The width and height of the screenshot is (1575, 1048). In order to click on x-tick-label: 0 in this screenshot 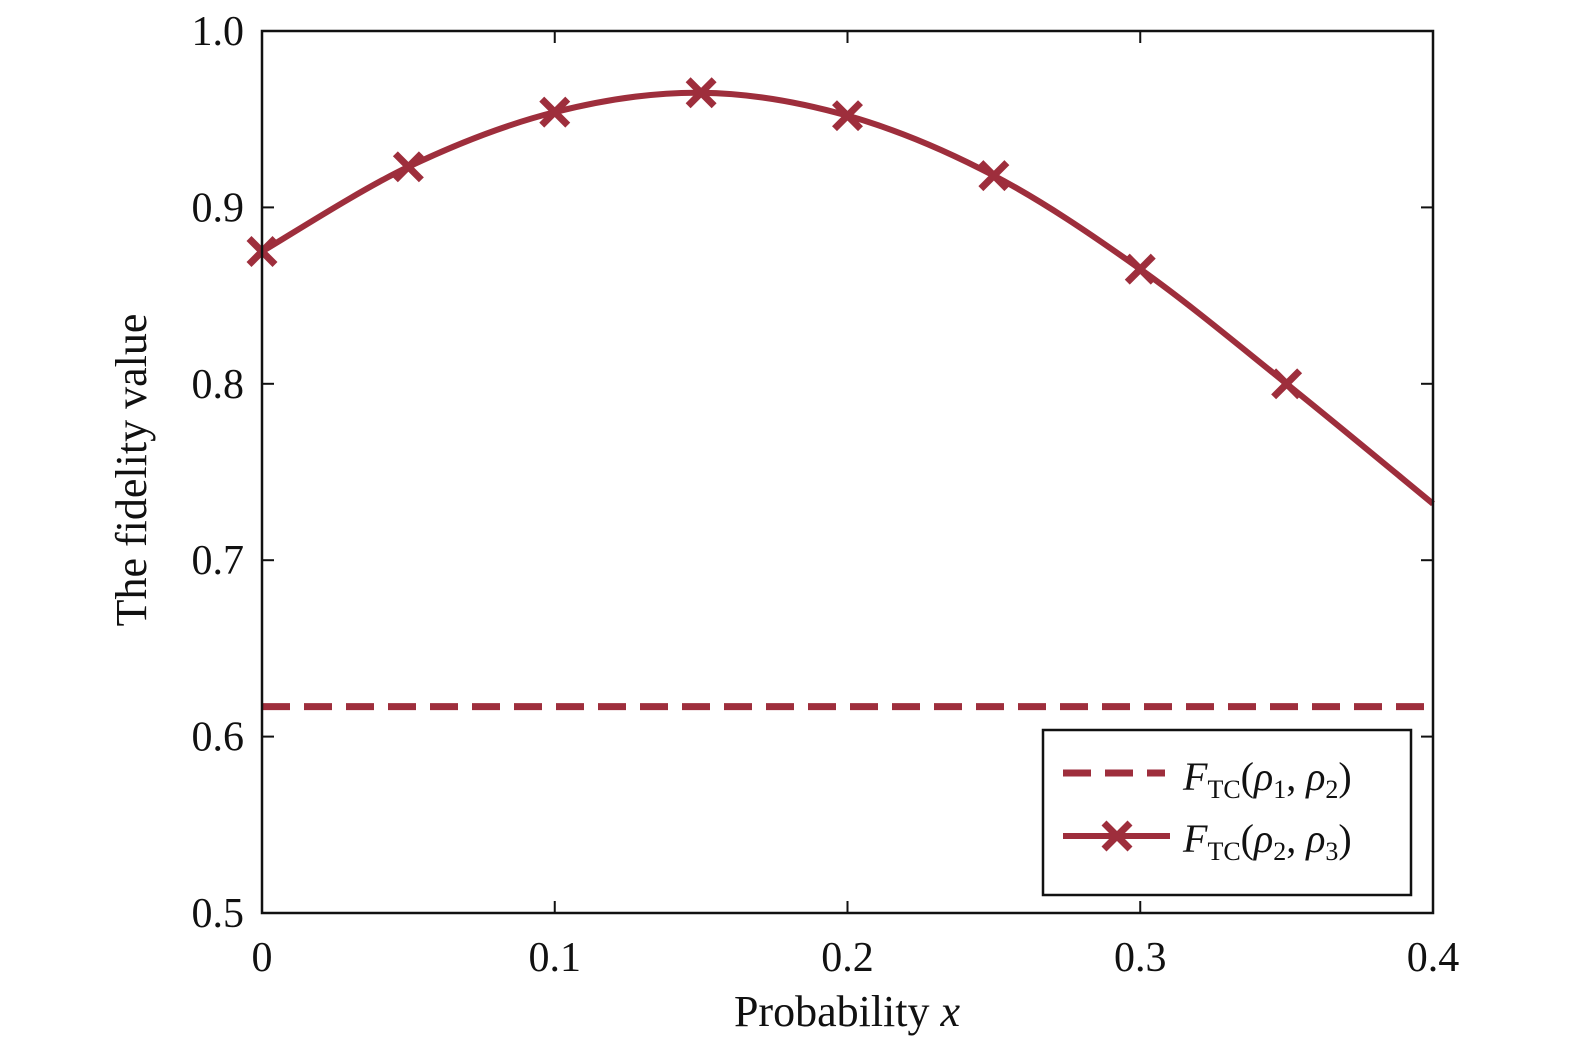, I will do `click(262, 958)`.